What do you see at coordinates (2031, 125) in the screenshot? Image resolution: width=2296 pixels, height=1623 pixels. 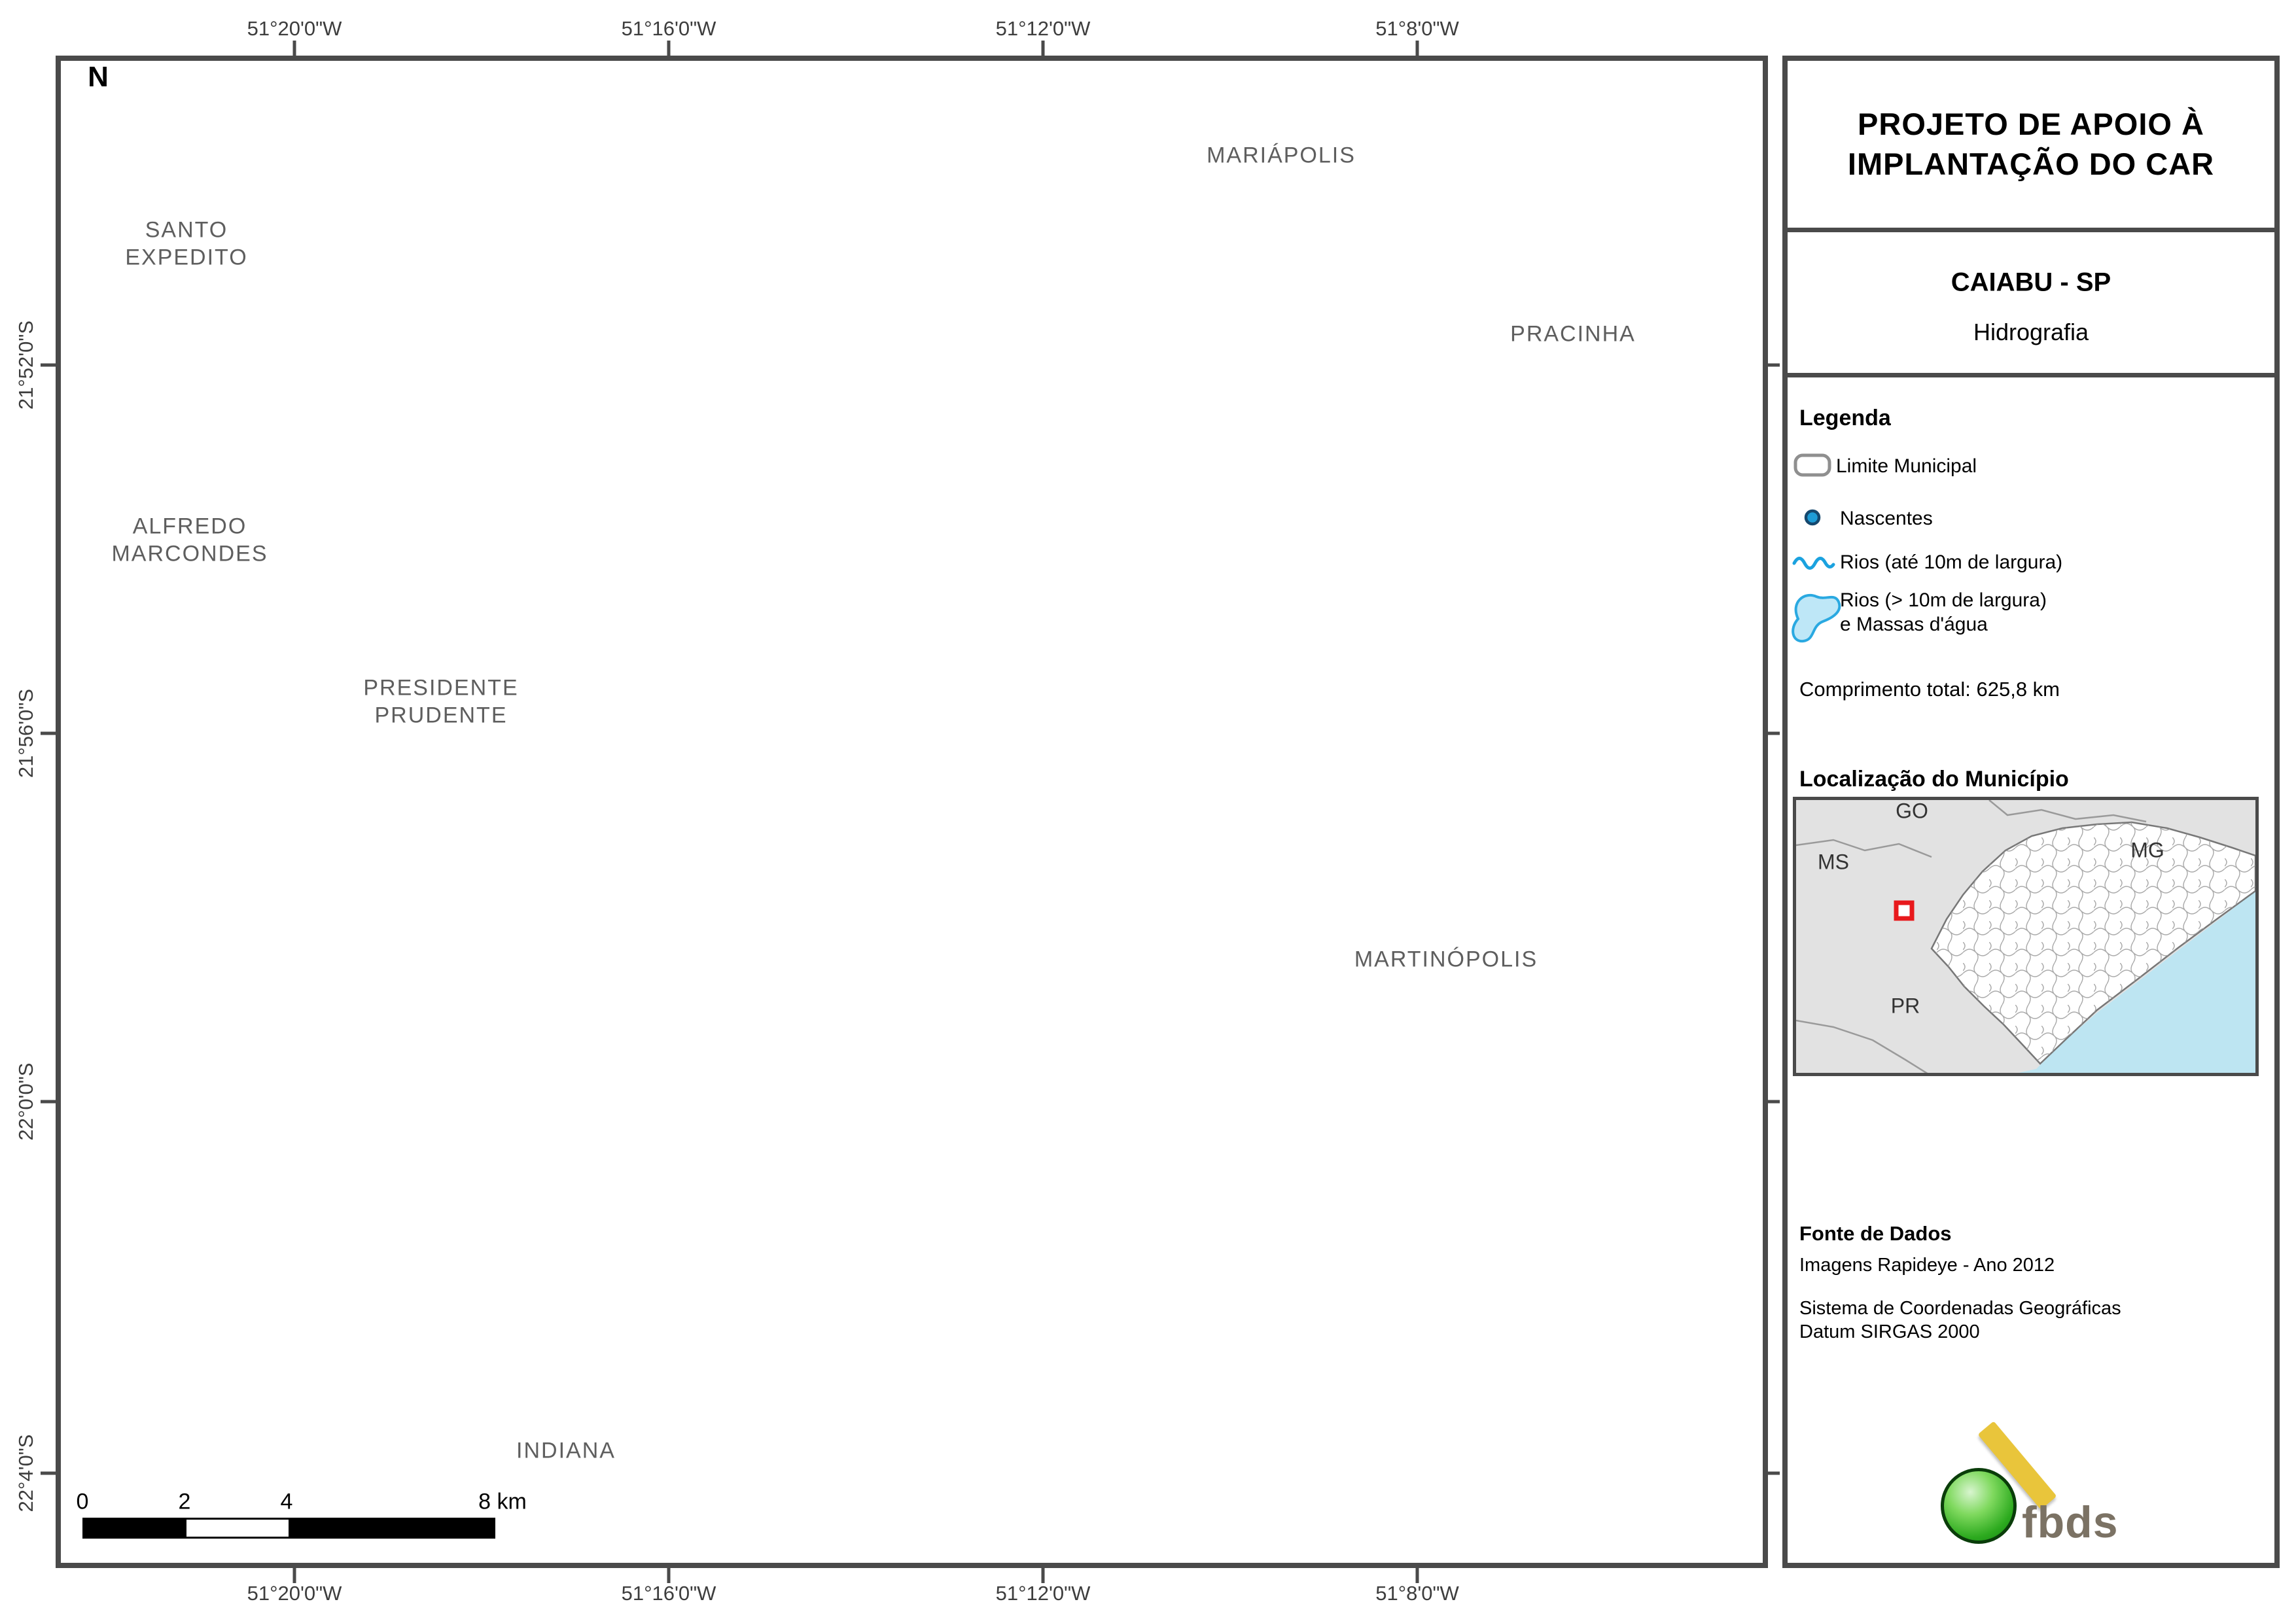 I see `project-title-line1: PROJETO DE APOIO À` at bounding box center [2031, 125].